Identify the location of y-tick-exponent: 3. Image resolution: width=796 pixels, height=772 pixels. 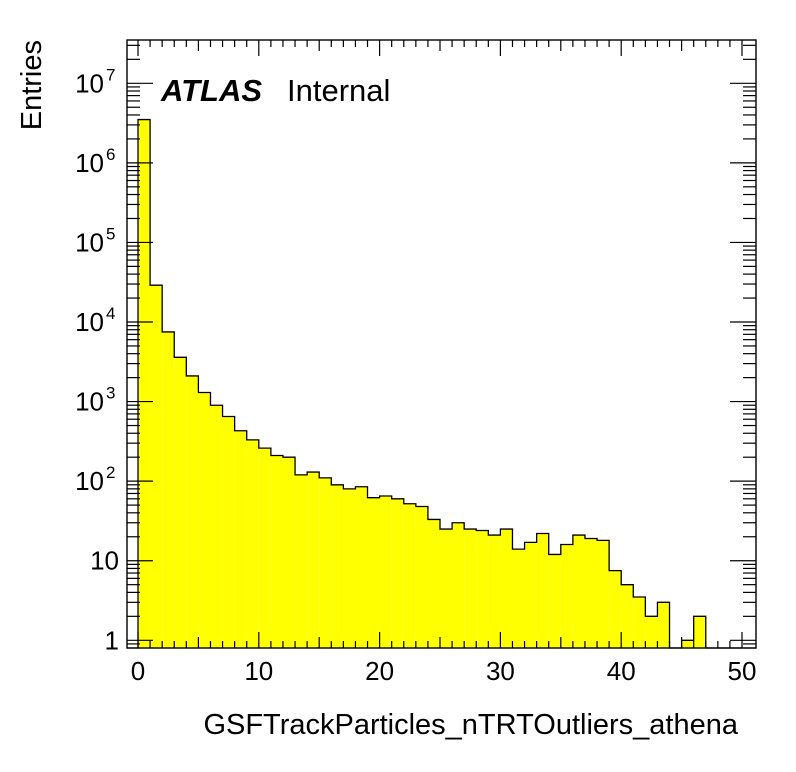
(110, 393).